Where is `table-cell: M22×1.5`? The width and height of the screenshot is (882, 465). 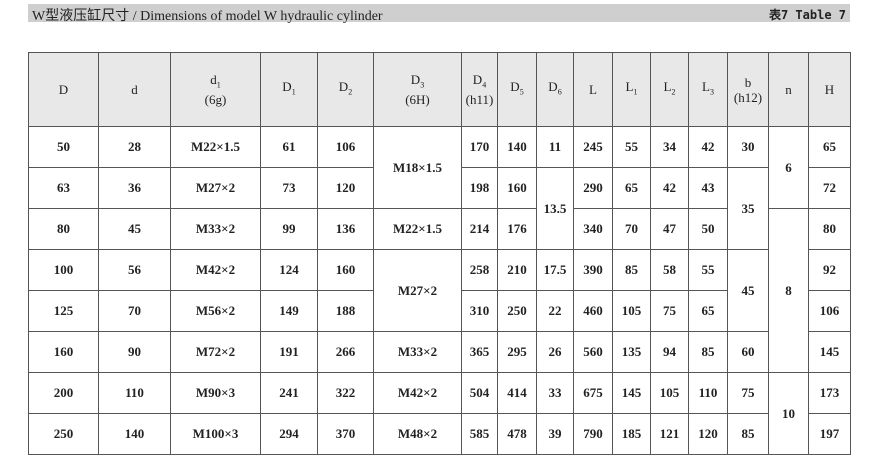 table-cell: M22×1.5 is located at coordinates (215, 147).